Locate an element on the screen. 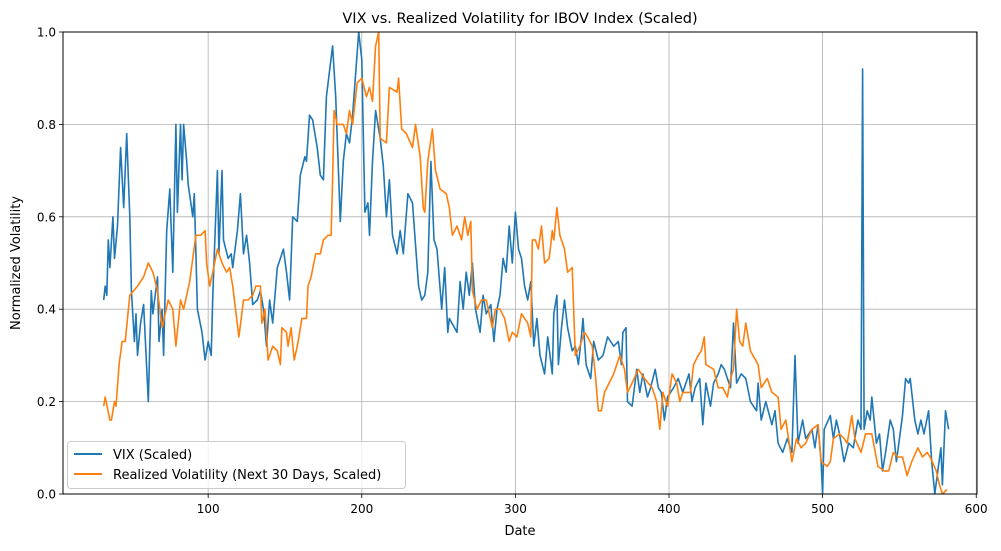 The height and width of the screenshot is (551, 1001). legend-box is located at coordinates (236, 465).